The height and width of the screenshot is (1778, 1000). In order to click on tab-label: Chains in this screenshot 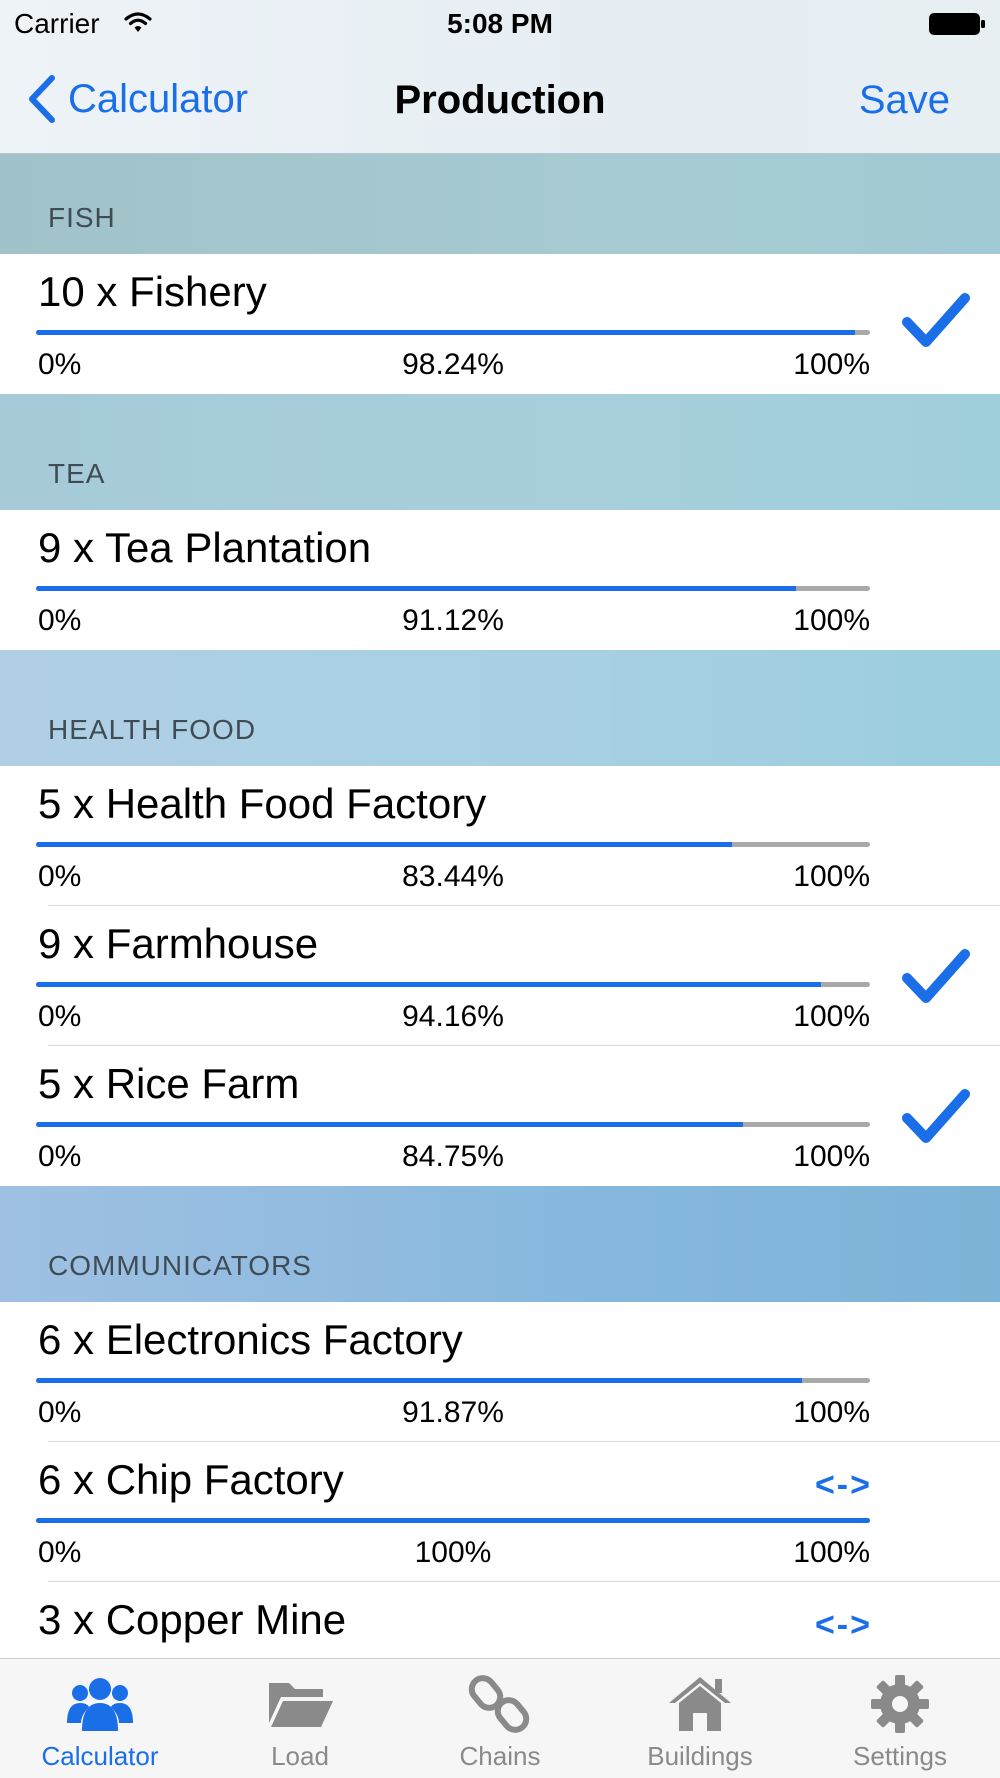, I will do `click(500, 1756)`.